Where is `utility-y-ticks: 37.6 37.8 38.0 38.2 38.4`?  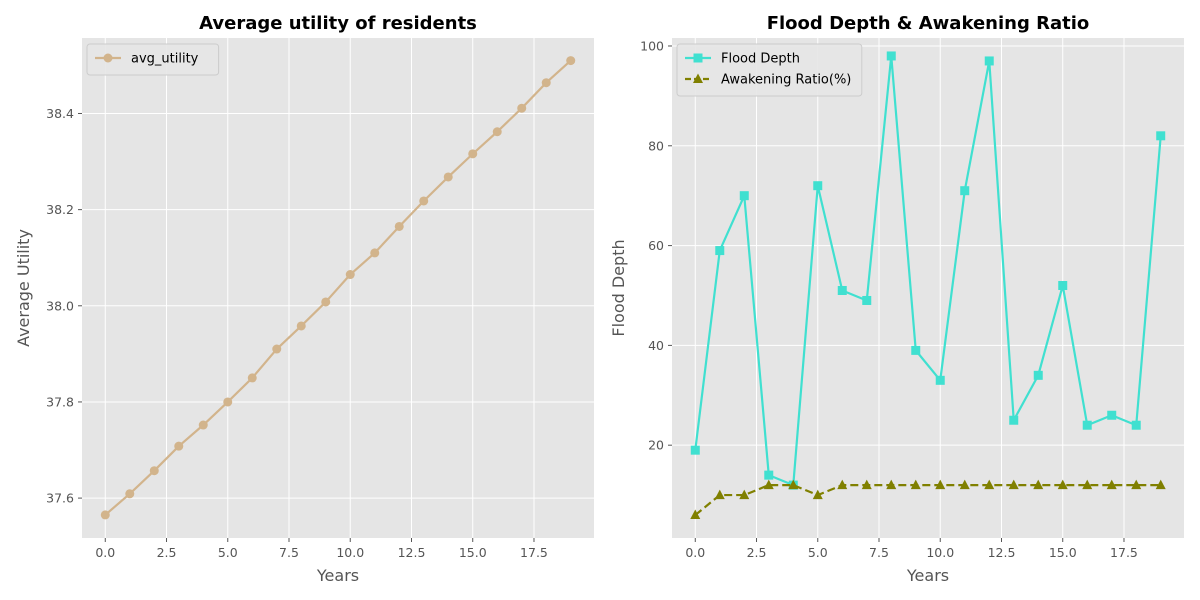
utility-y-ticks: 37.6 37.8 38.0 38.2 38.4 is located at coordinates (64, 306).